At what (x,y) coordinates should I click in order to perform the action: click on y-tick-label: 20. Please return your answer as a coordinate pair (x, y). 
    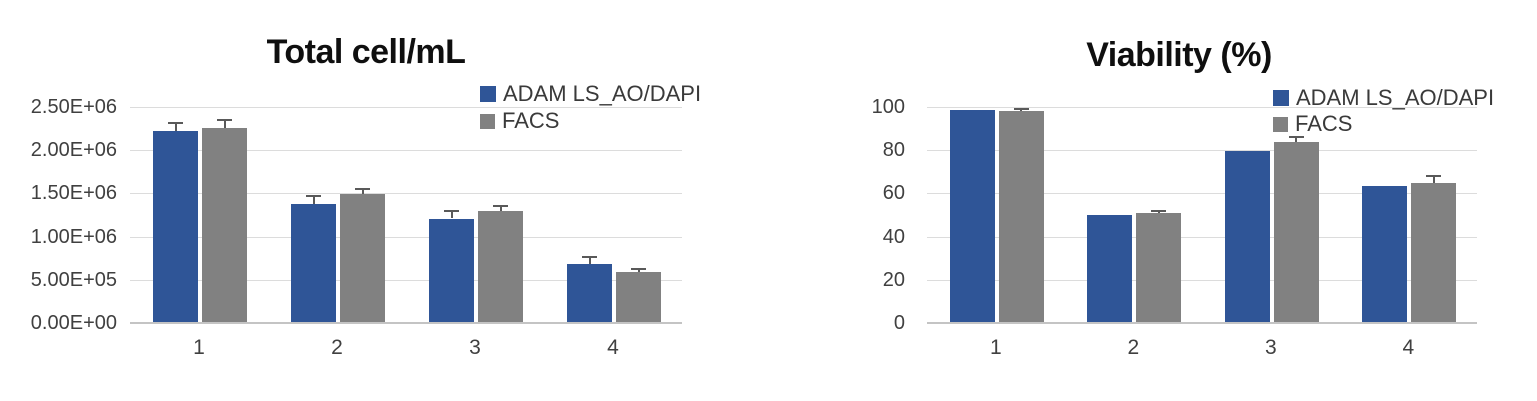
    Looking at the image, I should click on (893, 279).